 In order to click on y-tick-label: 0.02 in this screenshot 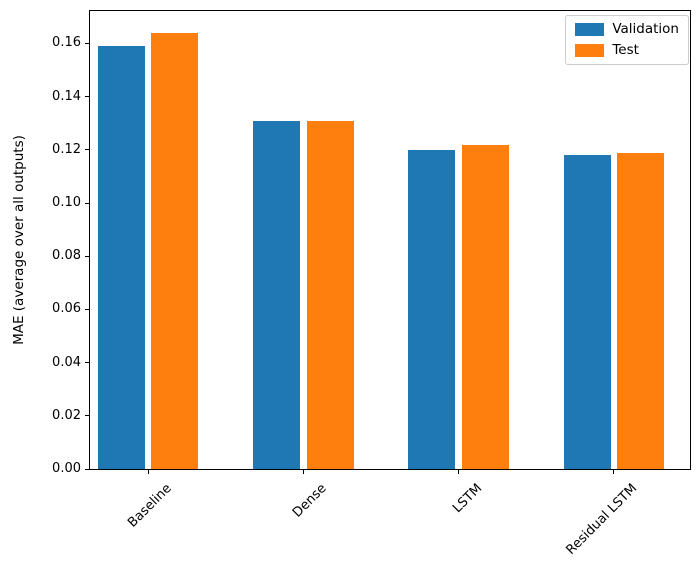, I will do `click(66, 415)`.